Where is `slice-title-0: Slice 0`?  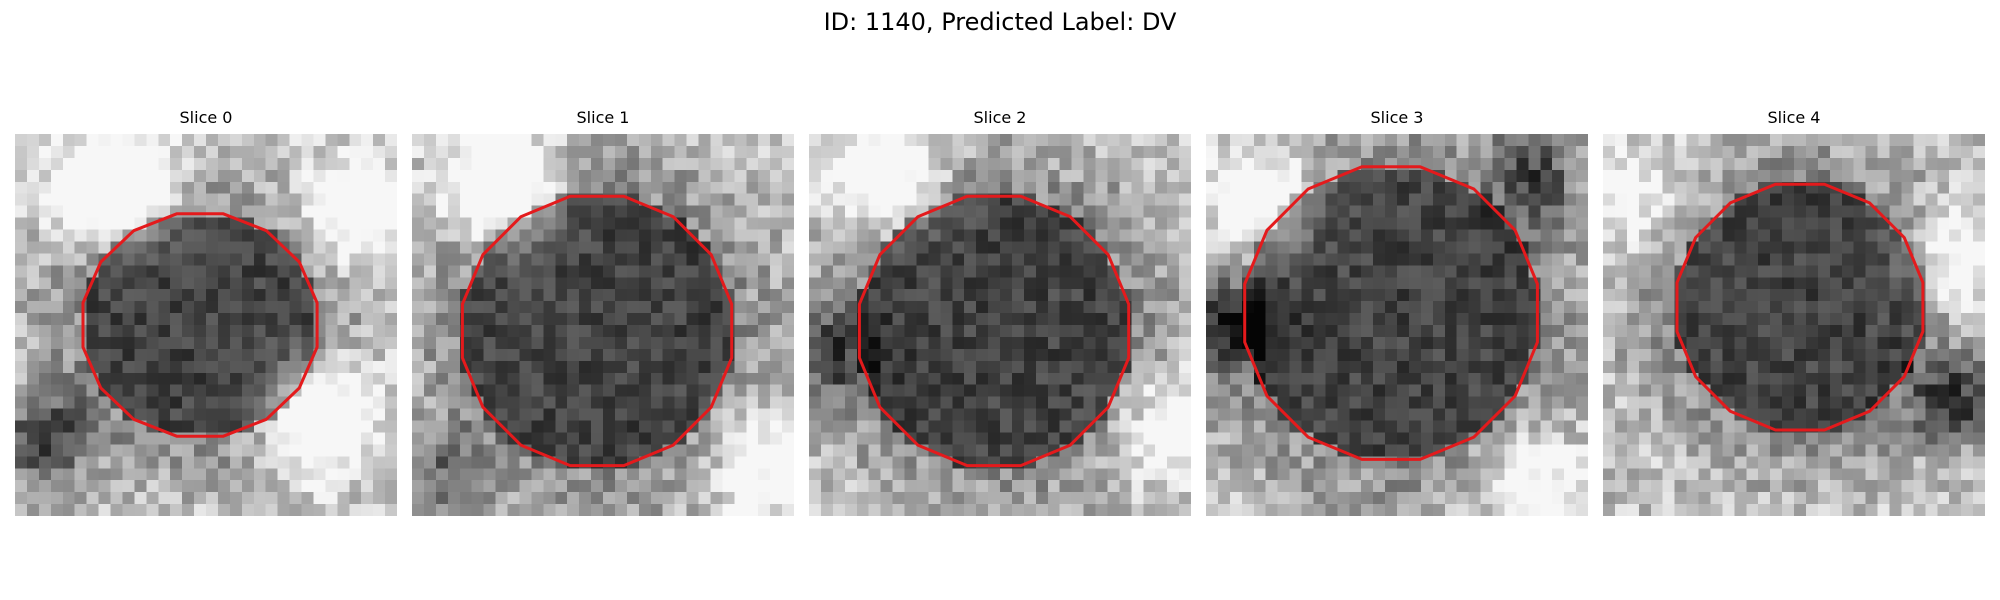
slice-title-0: Slice 0 is located at coordinates (206, 117).